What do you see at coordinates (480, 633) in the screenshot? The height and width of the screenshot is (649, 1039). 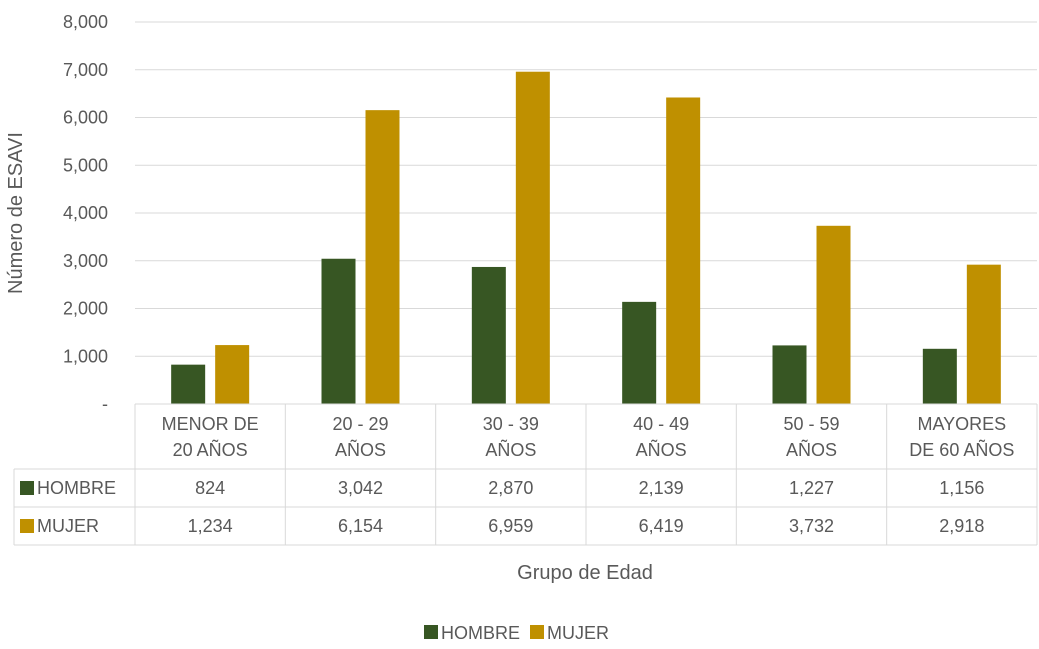 I see `legend-label: HOMBRE` at bounding box center [480, 633].